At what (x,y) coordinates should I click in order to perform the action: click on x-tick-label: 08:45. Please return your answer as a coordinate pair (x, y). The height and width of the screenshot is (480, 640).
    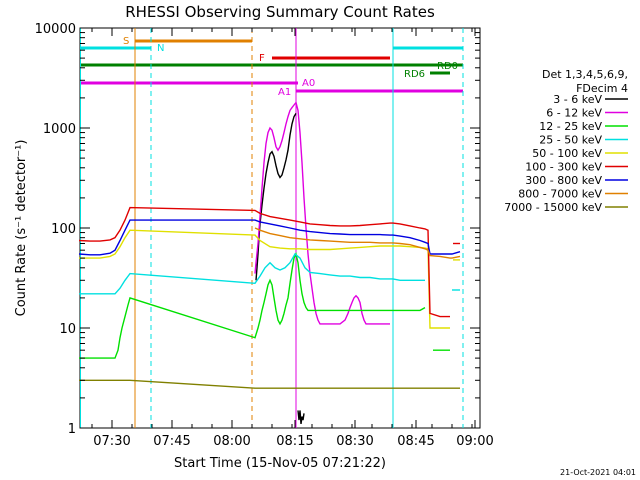
    Looking at the image, I should click on (415, 441).